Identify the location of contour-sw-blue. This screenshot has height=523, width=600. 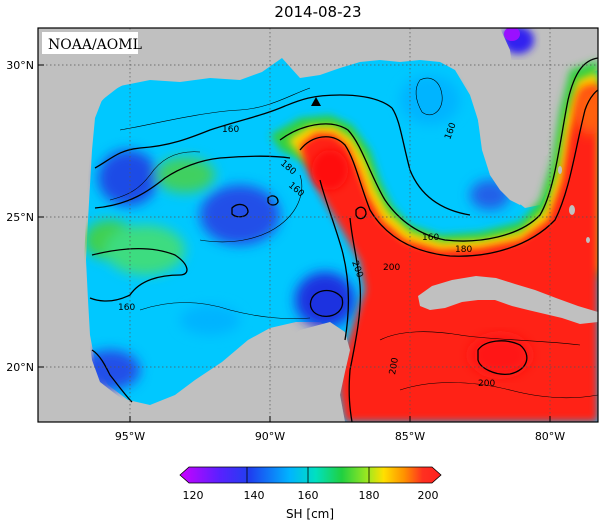
(112, 376).